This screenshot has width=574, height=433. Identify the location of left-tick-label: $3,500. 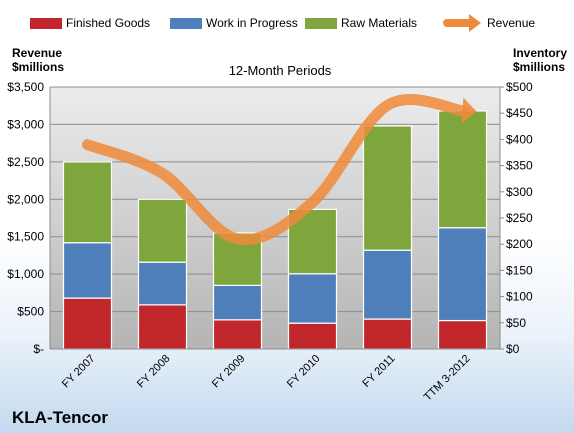
(25, 87).